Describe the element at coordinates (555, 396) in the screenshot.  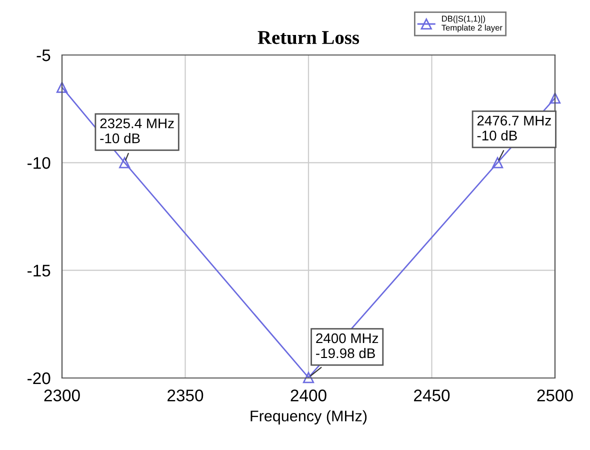
I see `x-tick-label: 2500` at that location.